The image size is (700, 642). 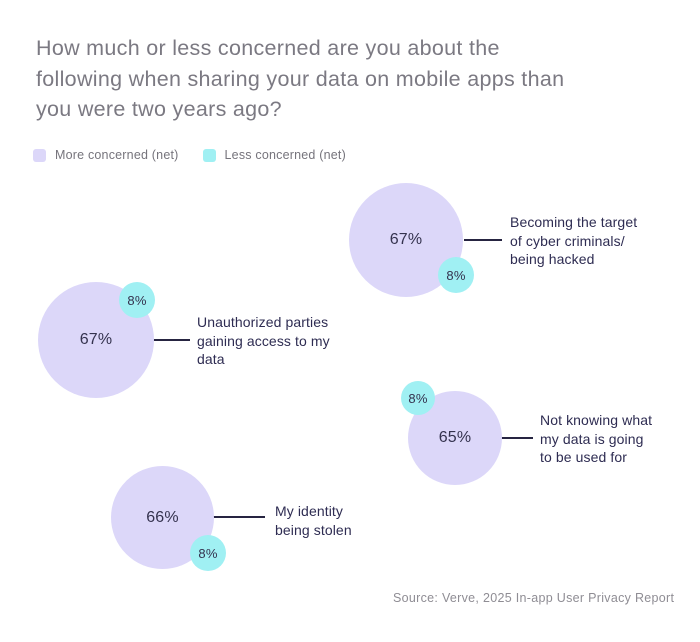 What do you see at coordinates (574, 222) in the screenshot?
I see `bubble-label-line: Becoming the target` at bounding box center [574, 222].